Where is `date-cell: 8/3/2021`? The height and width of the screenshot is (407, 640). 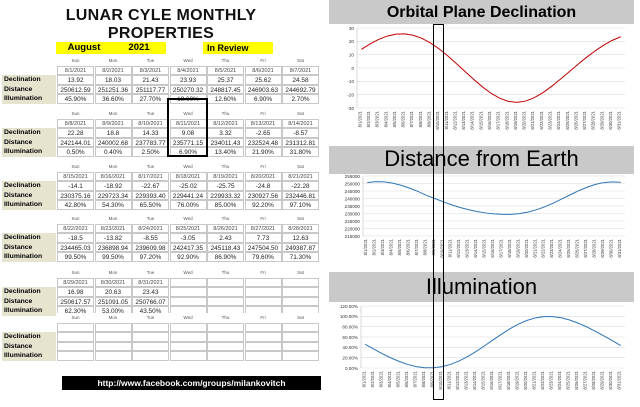 date-cell: 8/3/2021 is located at coordinates (150, 70).